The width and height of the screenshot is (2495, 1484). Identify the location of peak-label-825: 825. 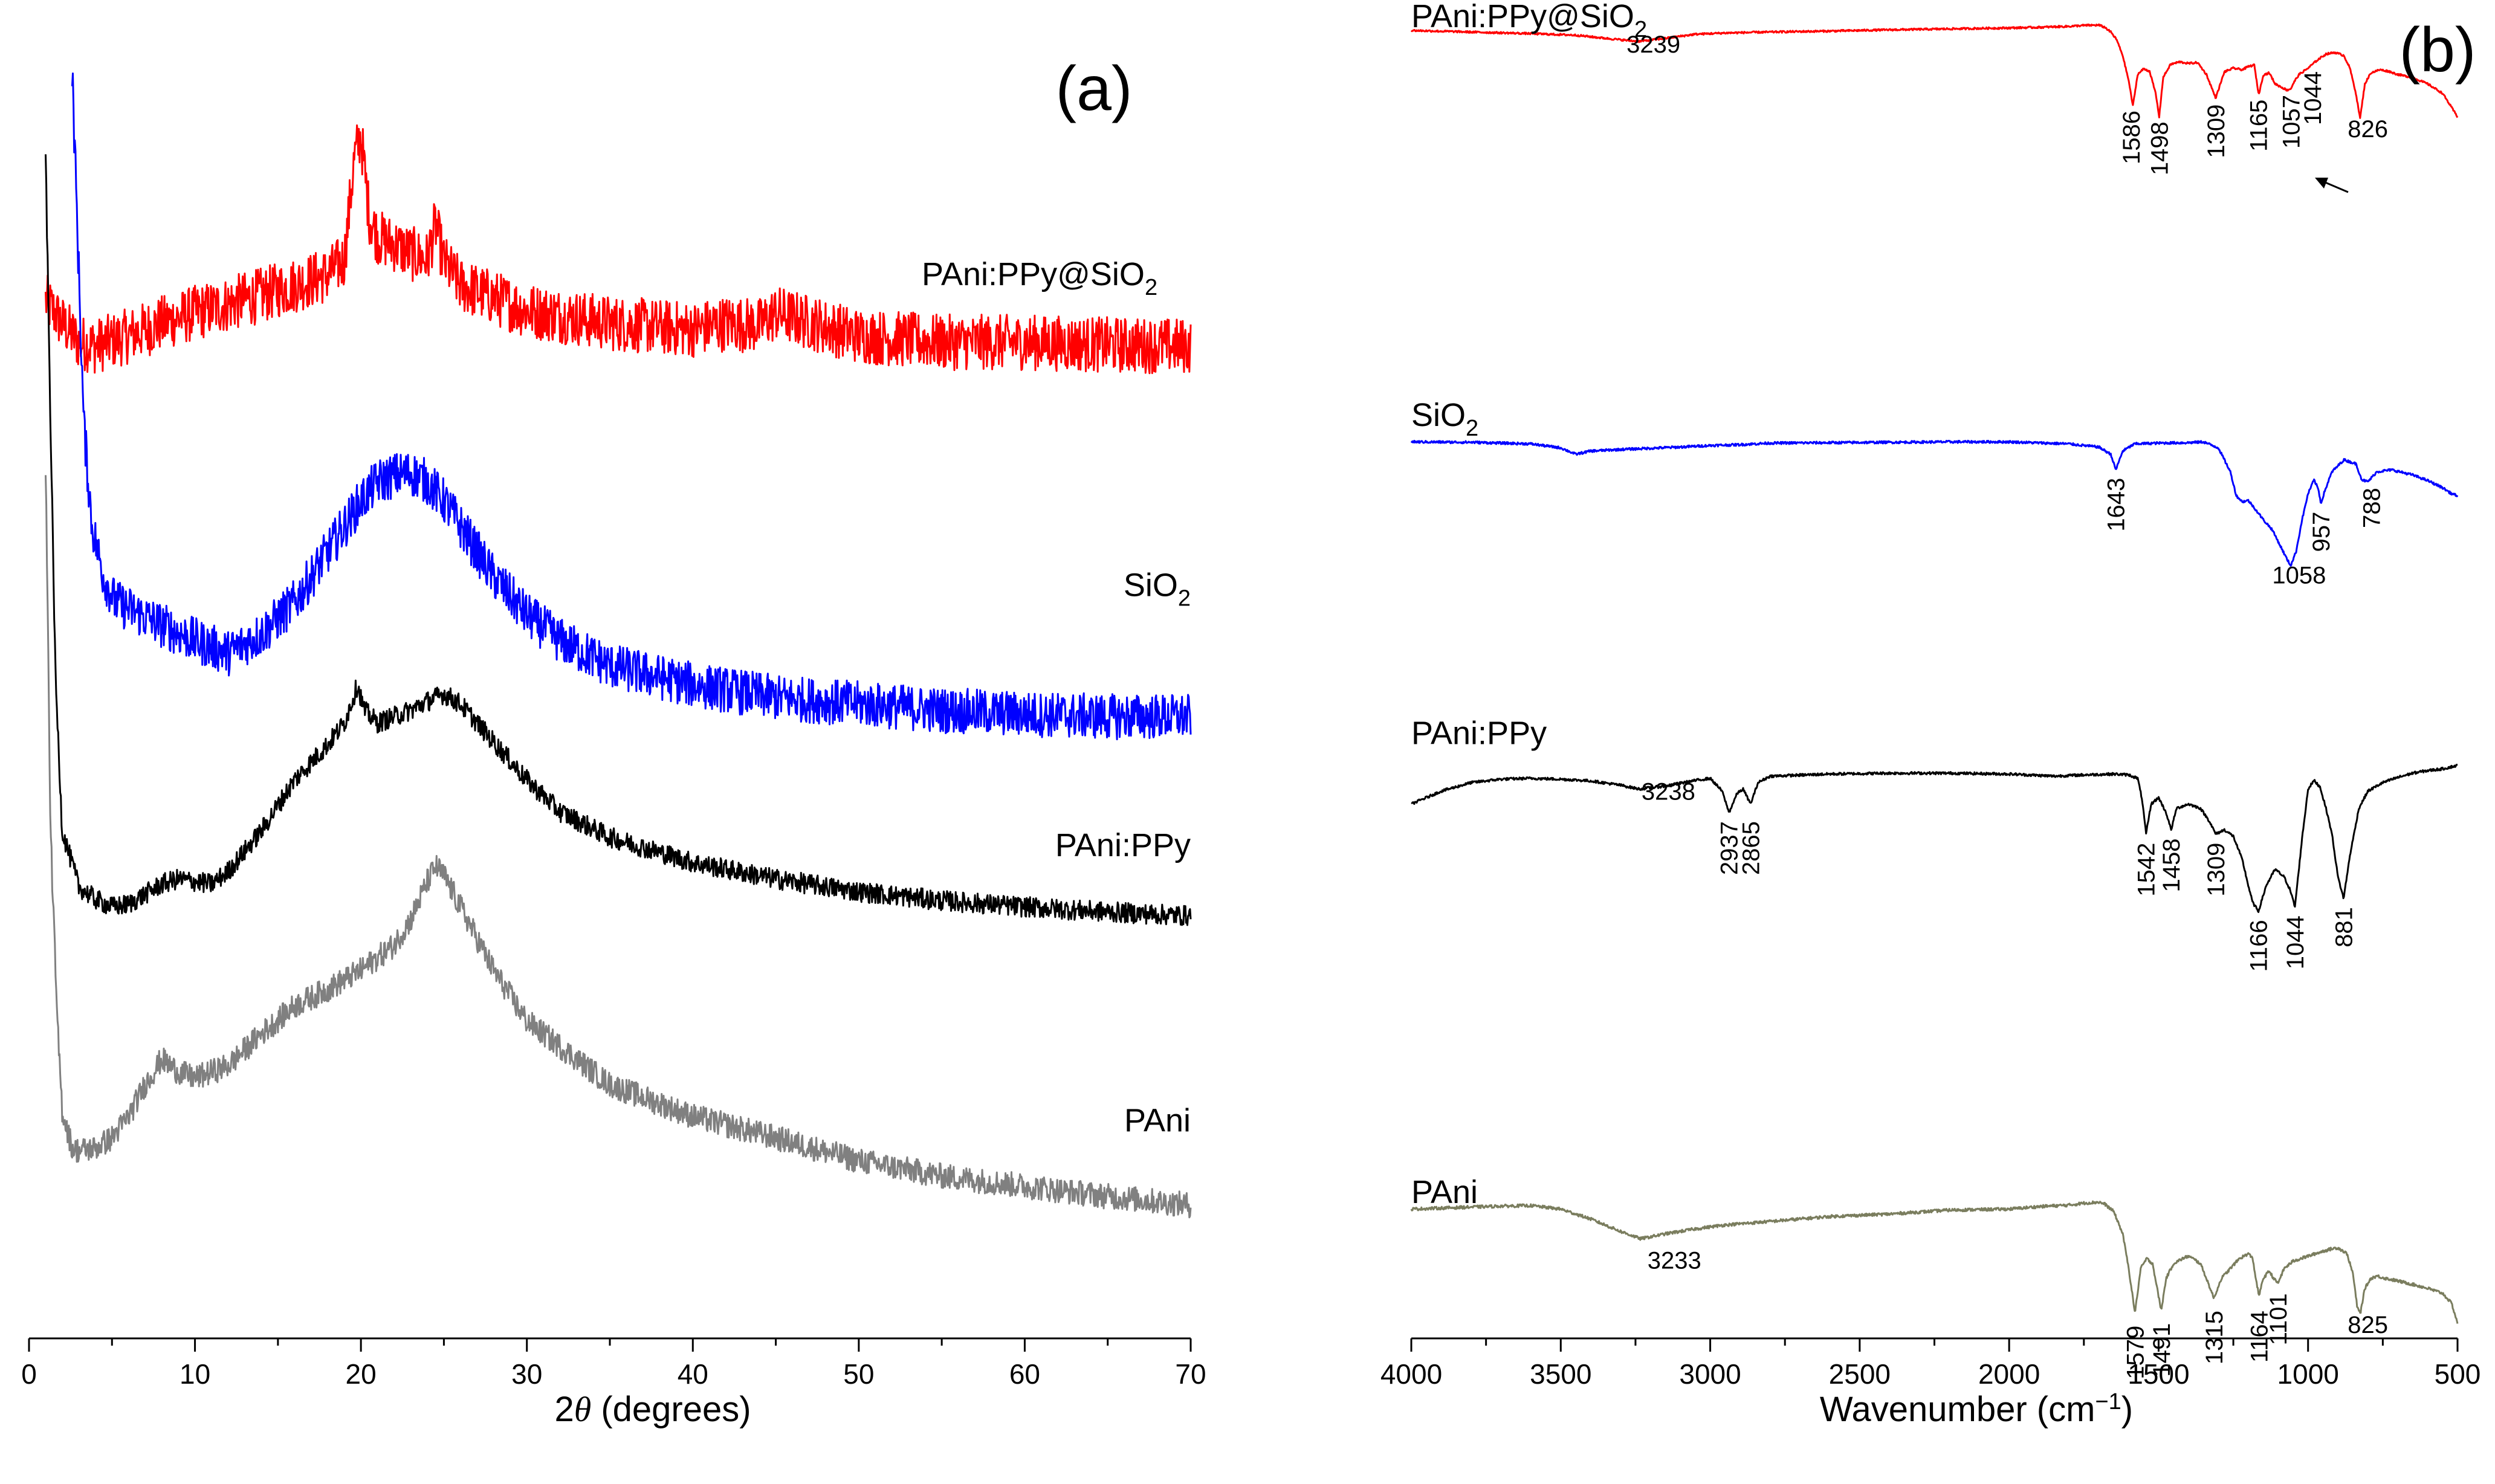
(2368, 1325).